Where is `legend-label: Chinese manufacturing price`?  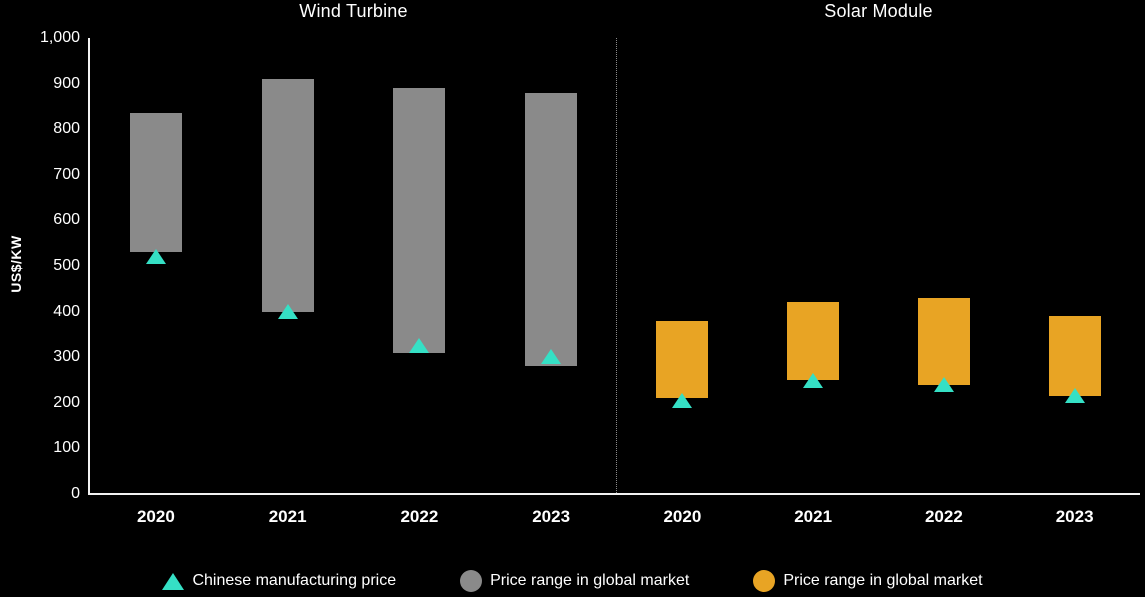
legend-label: Chinese manufacturing price is located at coordinates (294, 580).